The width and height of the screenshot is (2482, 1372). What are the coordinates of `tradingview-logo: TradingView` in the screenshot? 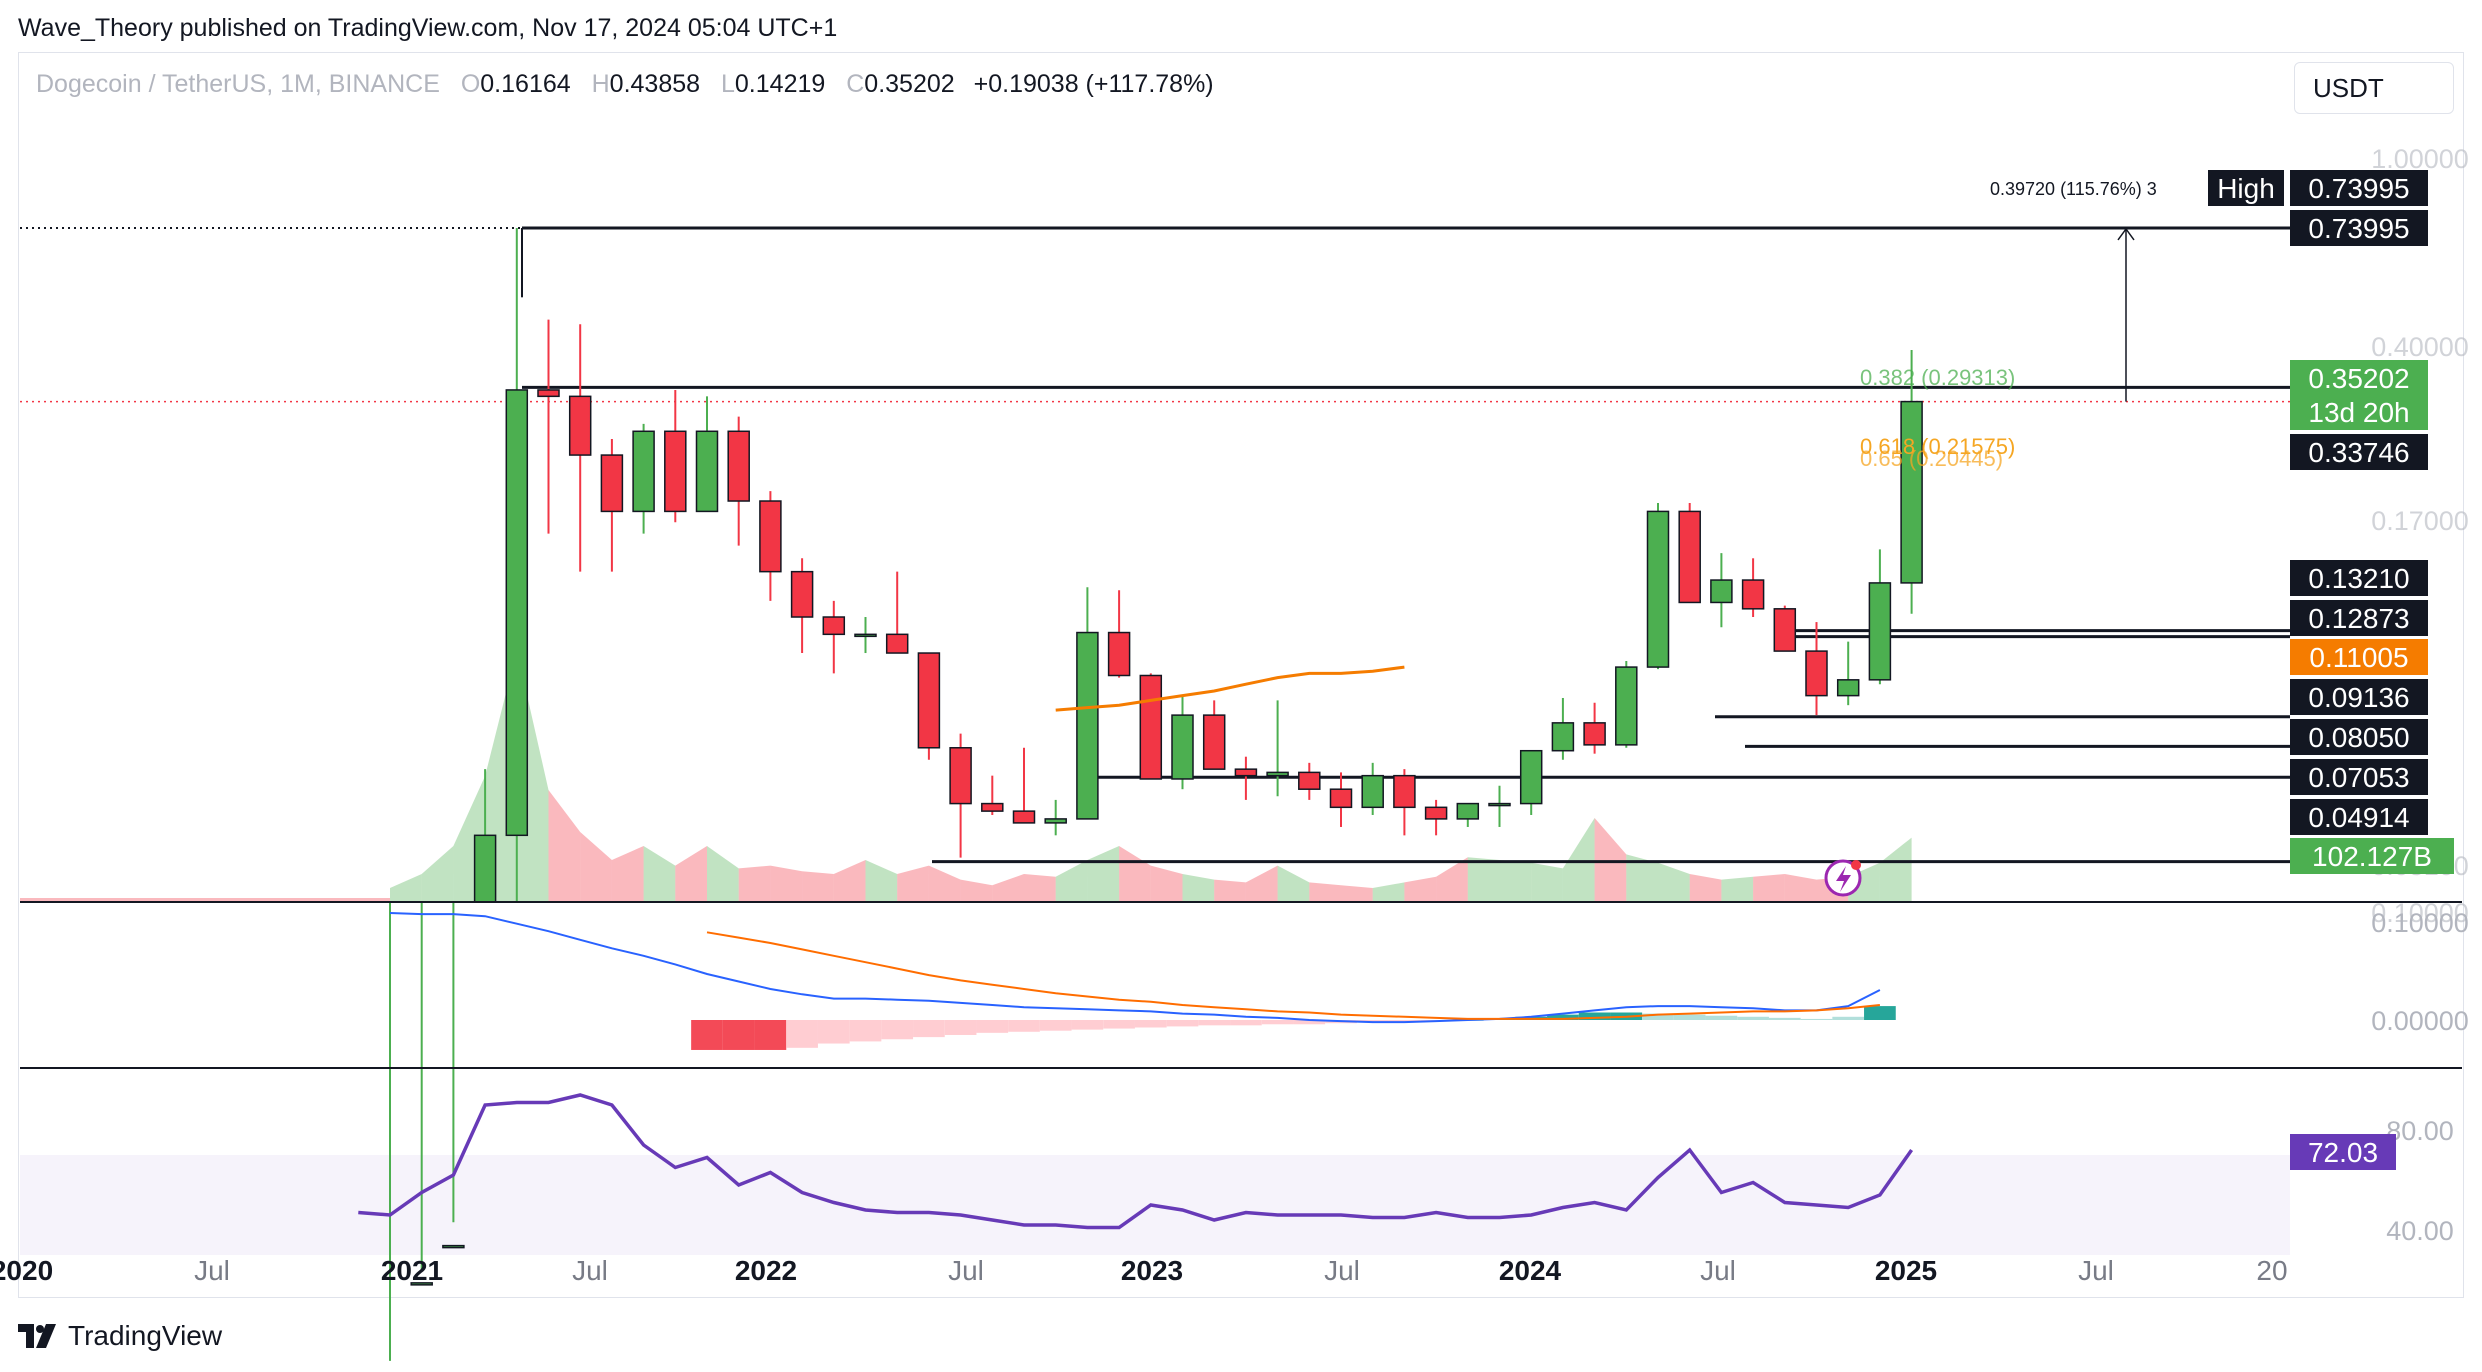 It's located at (120, 1336).